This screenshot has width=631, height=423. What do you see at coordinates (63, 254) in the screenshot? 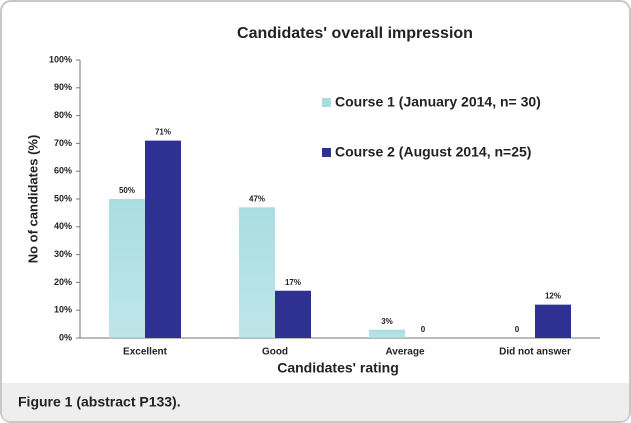
I see `y-tick-label: 30%` at bounding box center [63, 254].